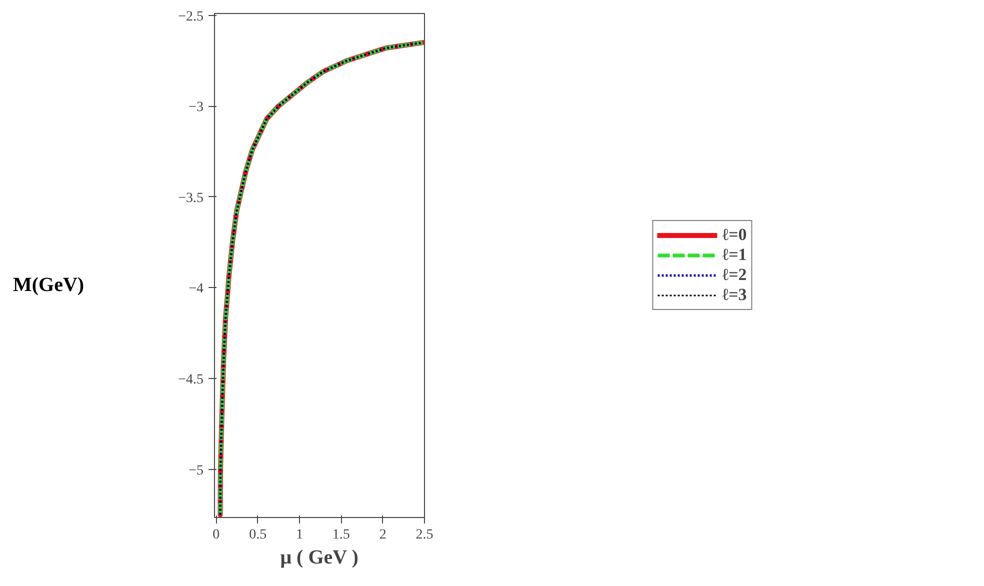  Describe the element at coordinates (425, 535) in the screenshot. I see `x-tick-label: 2.5` at that location.